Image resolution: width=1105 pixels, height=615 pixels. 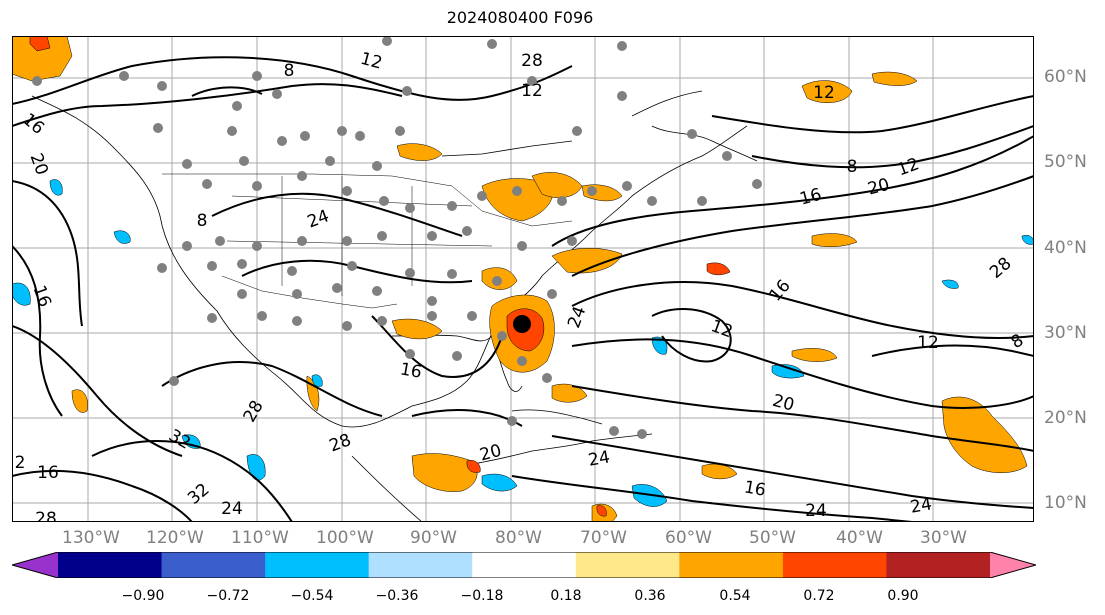 I want to click on colorbar-tick: −0.72, so click(x=228, y=596).